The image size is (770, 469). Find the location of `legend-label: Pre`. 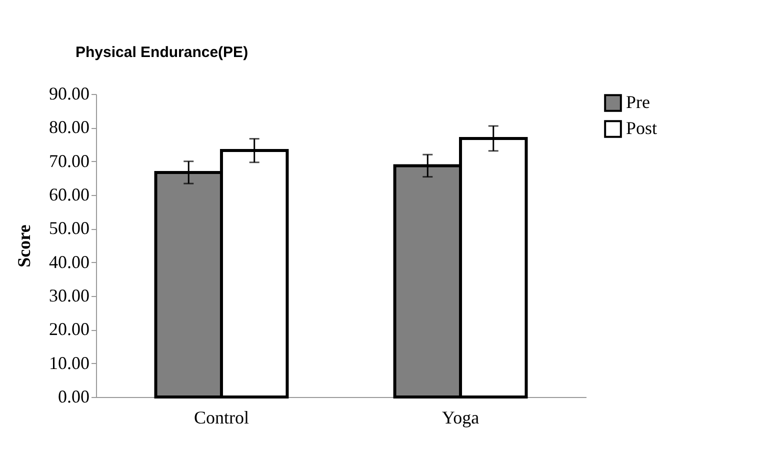

legend-label: Pre is located at coordinates (638, 102).